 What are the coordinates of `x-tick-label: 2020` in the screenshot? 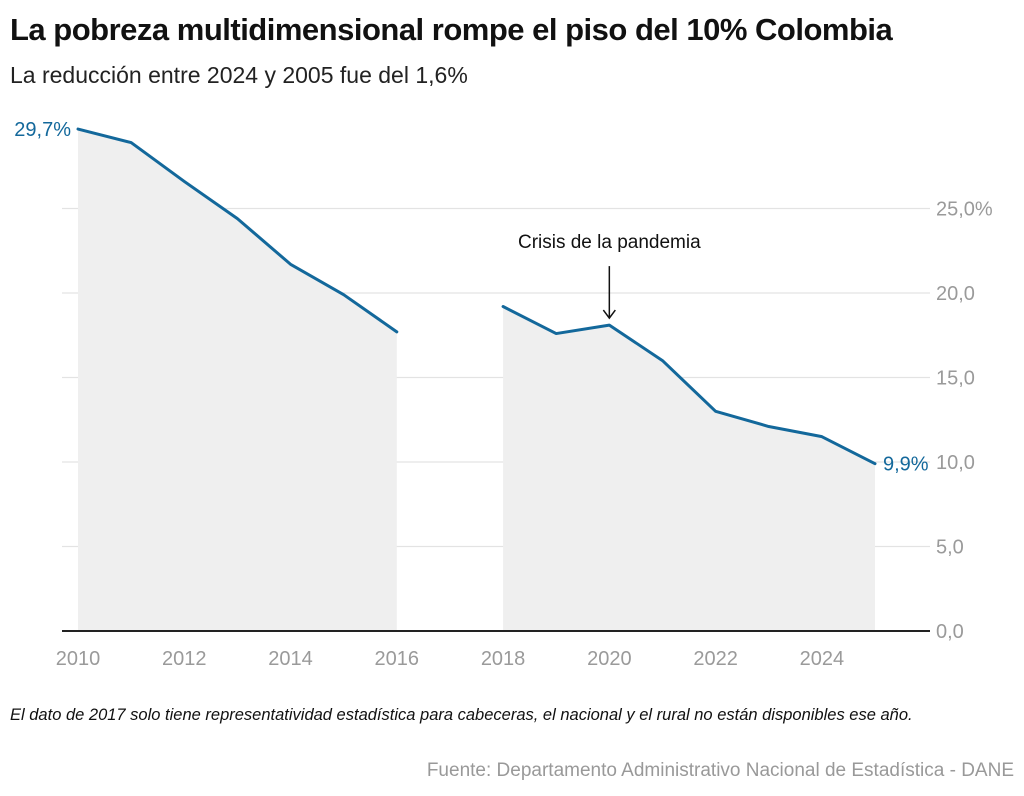 It's located at (609, 659).